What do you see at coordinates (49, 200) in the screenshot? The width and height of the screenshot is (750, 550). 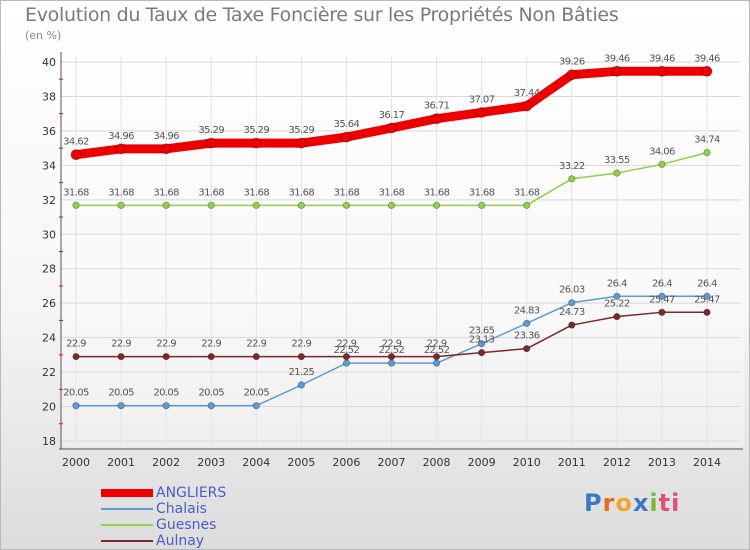 I see `y-tick-label: 32` at bounding box center [49, 200].